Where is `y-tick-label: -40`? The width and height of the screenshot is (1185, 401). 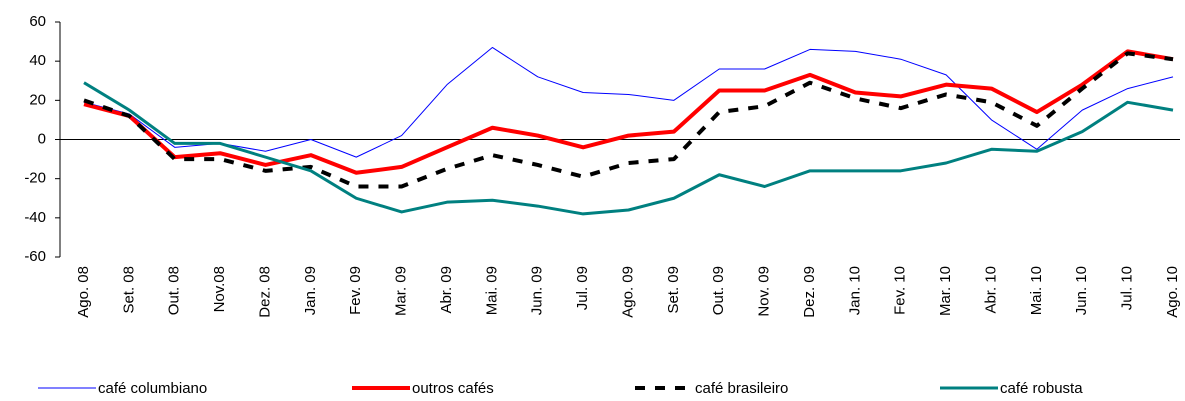 y-tick-label: -40 is located at coordinates (35, 217).